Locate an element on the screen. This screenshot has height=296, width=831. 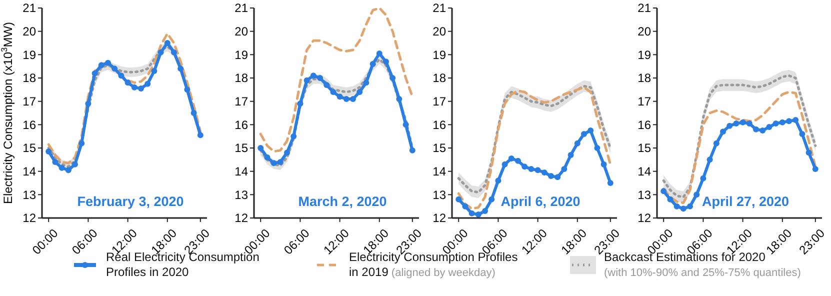
y-tick-label: 12 is located at coordinates (241, 218).